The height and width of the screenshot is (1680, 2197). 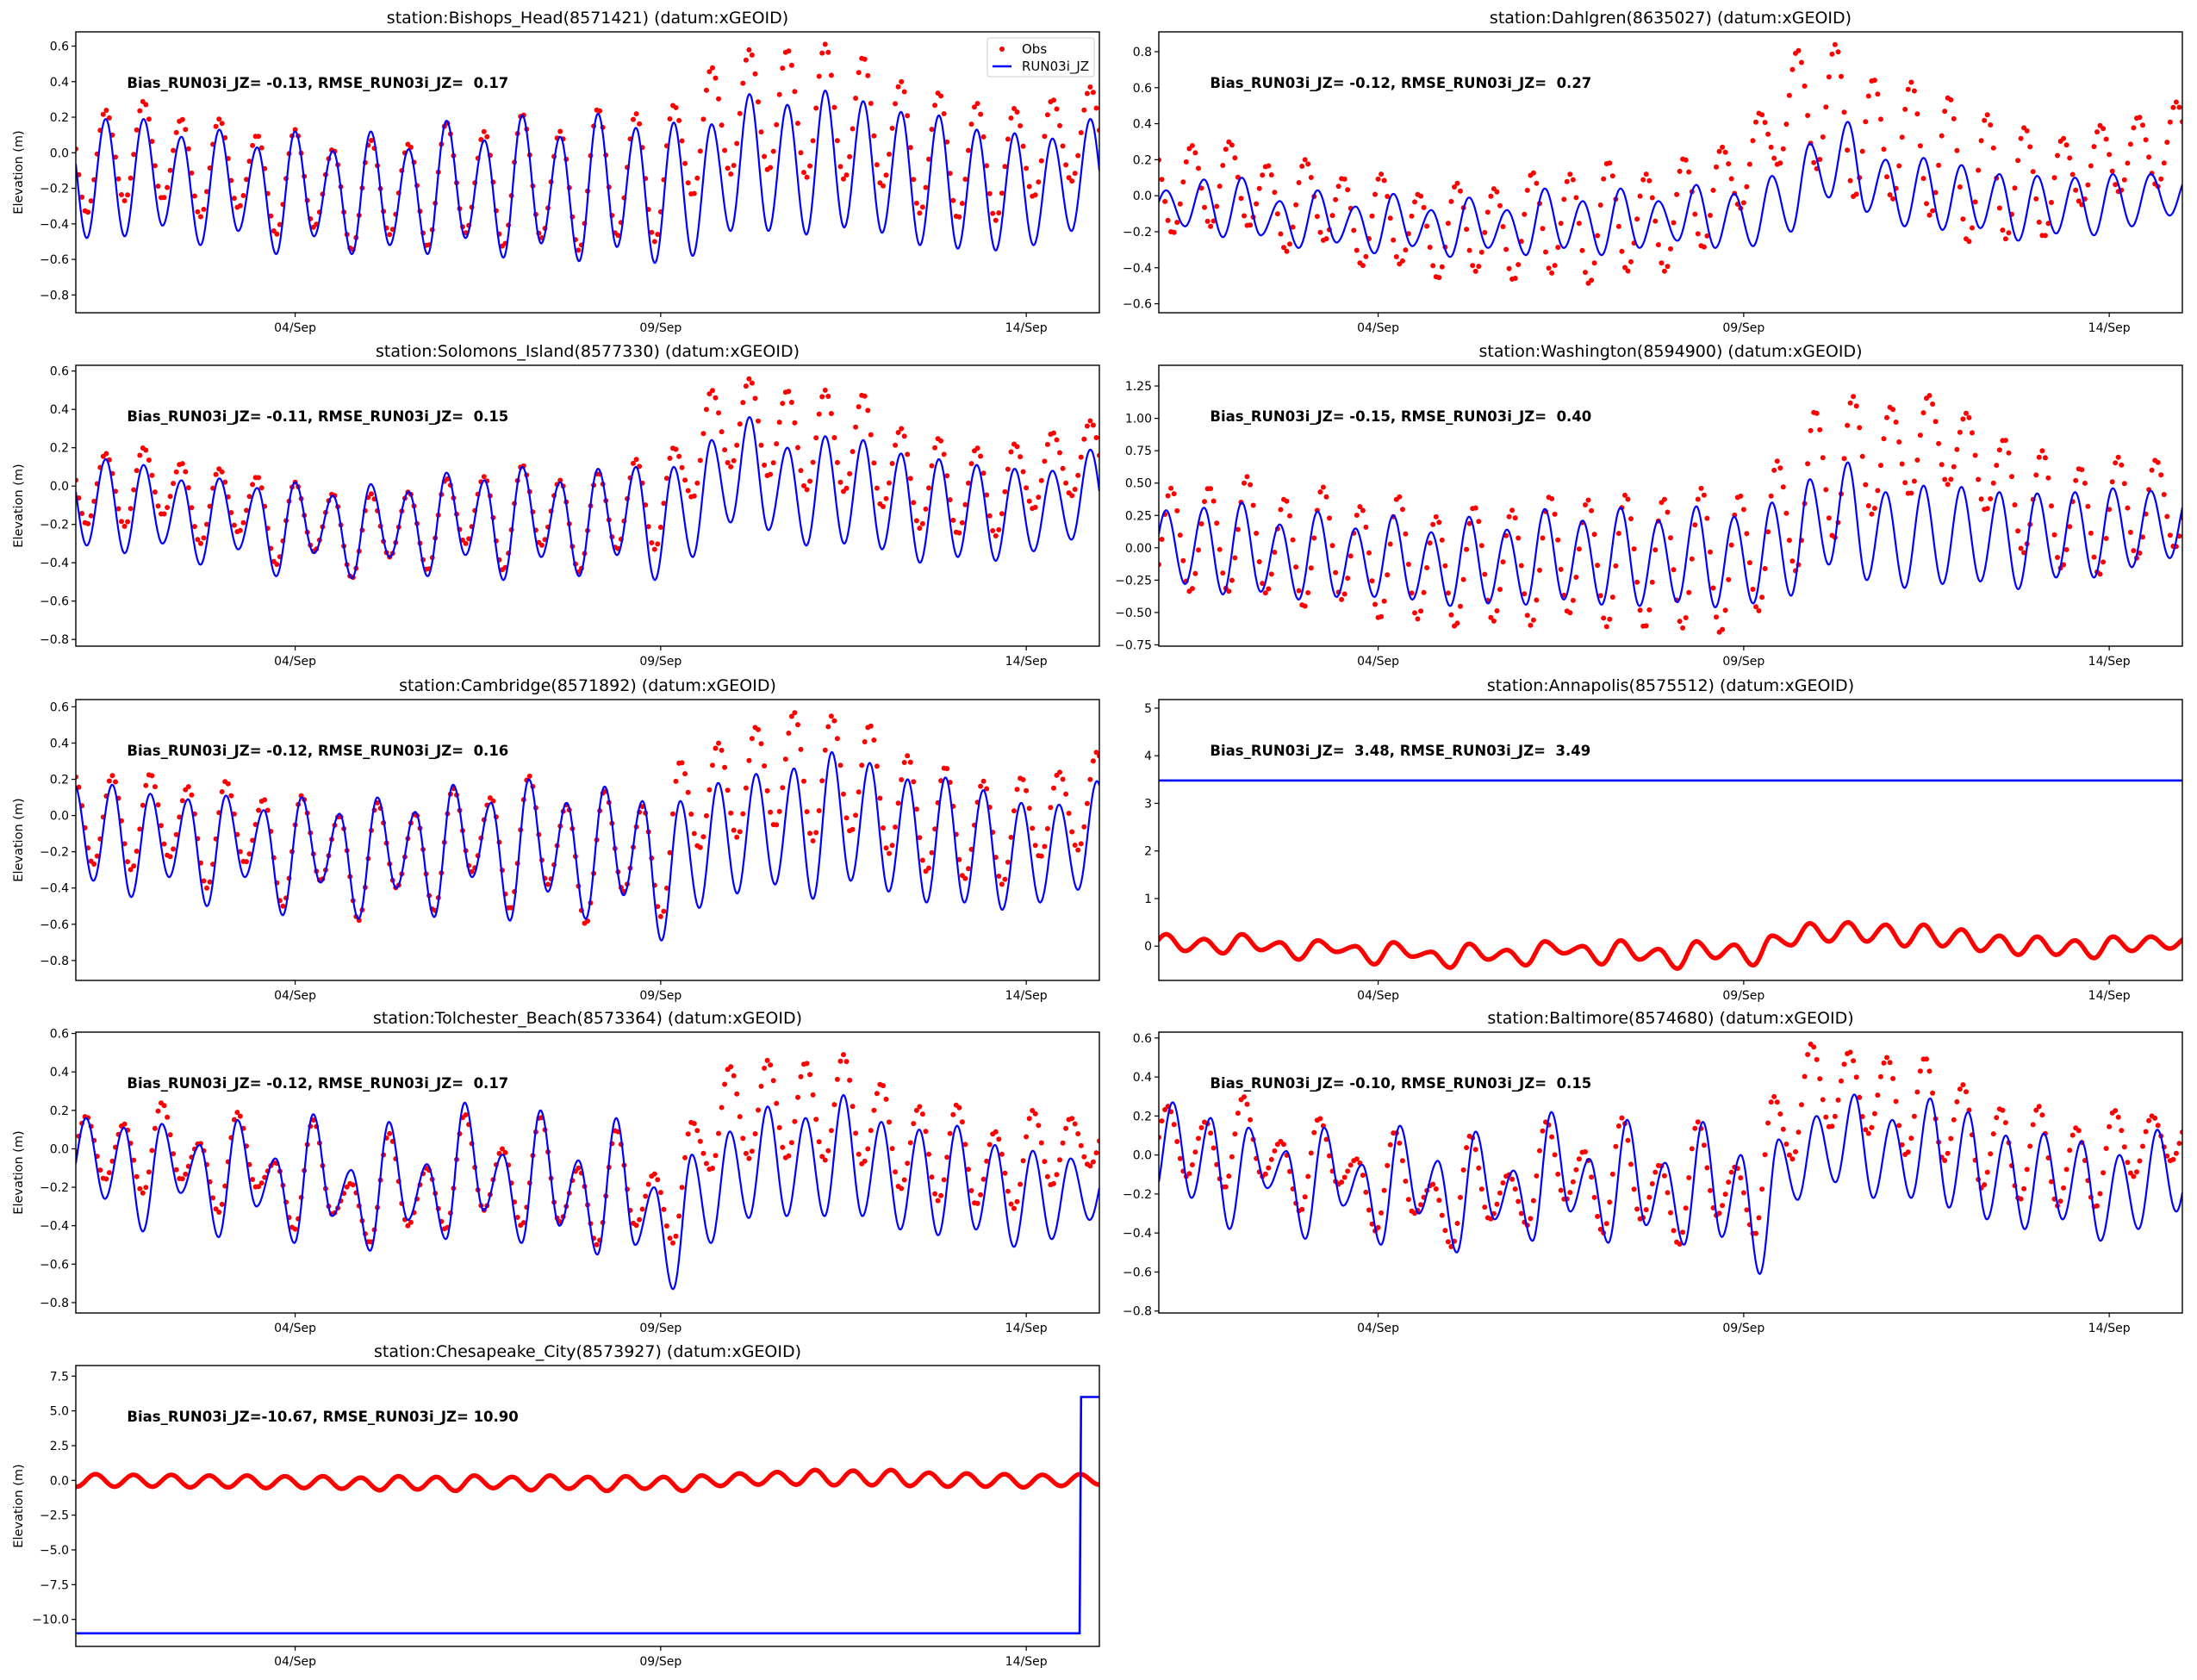 I want to click on x-tick-label: 14/Sep, so click(x=1026, y=328).